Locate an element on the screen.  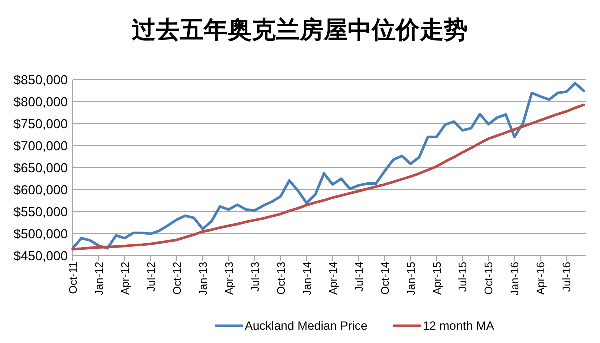
x-tick-label: Jan-15 is located at coordinates (412, 279).